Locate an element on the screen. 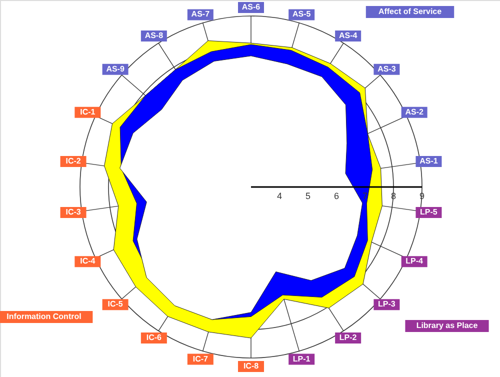  spoke-label: AS-4 is located at coordinates (348, 35).